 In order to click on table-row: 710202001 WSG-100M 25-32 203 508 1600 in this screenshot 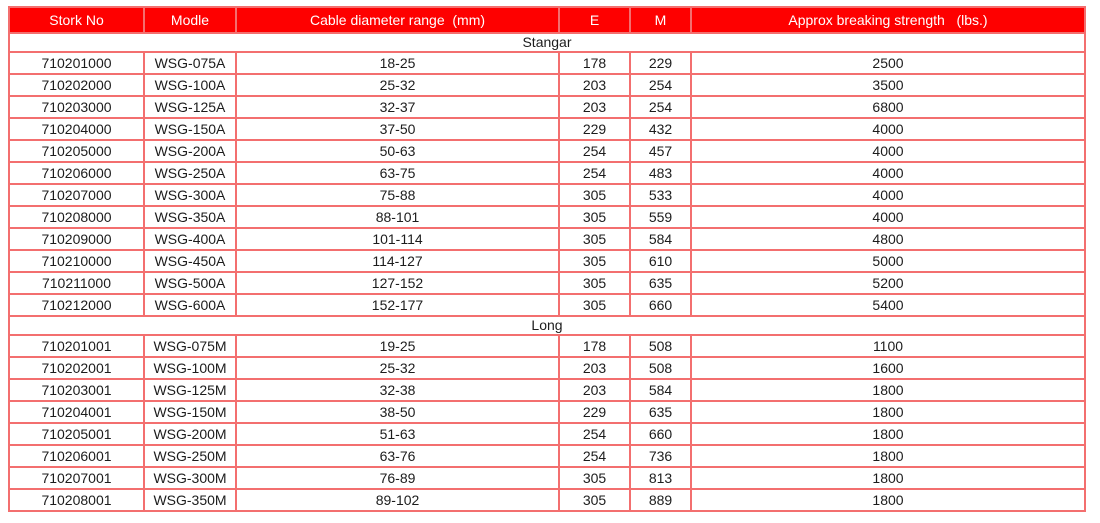, I will do `click(547, 368)`.